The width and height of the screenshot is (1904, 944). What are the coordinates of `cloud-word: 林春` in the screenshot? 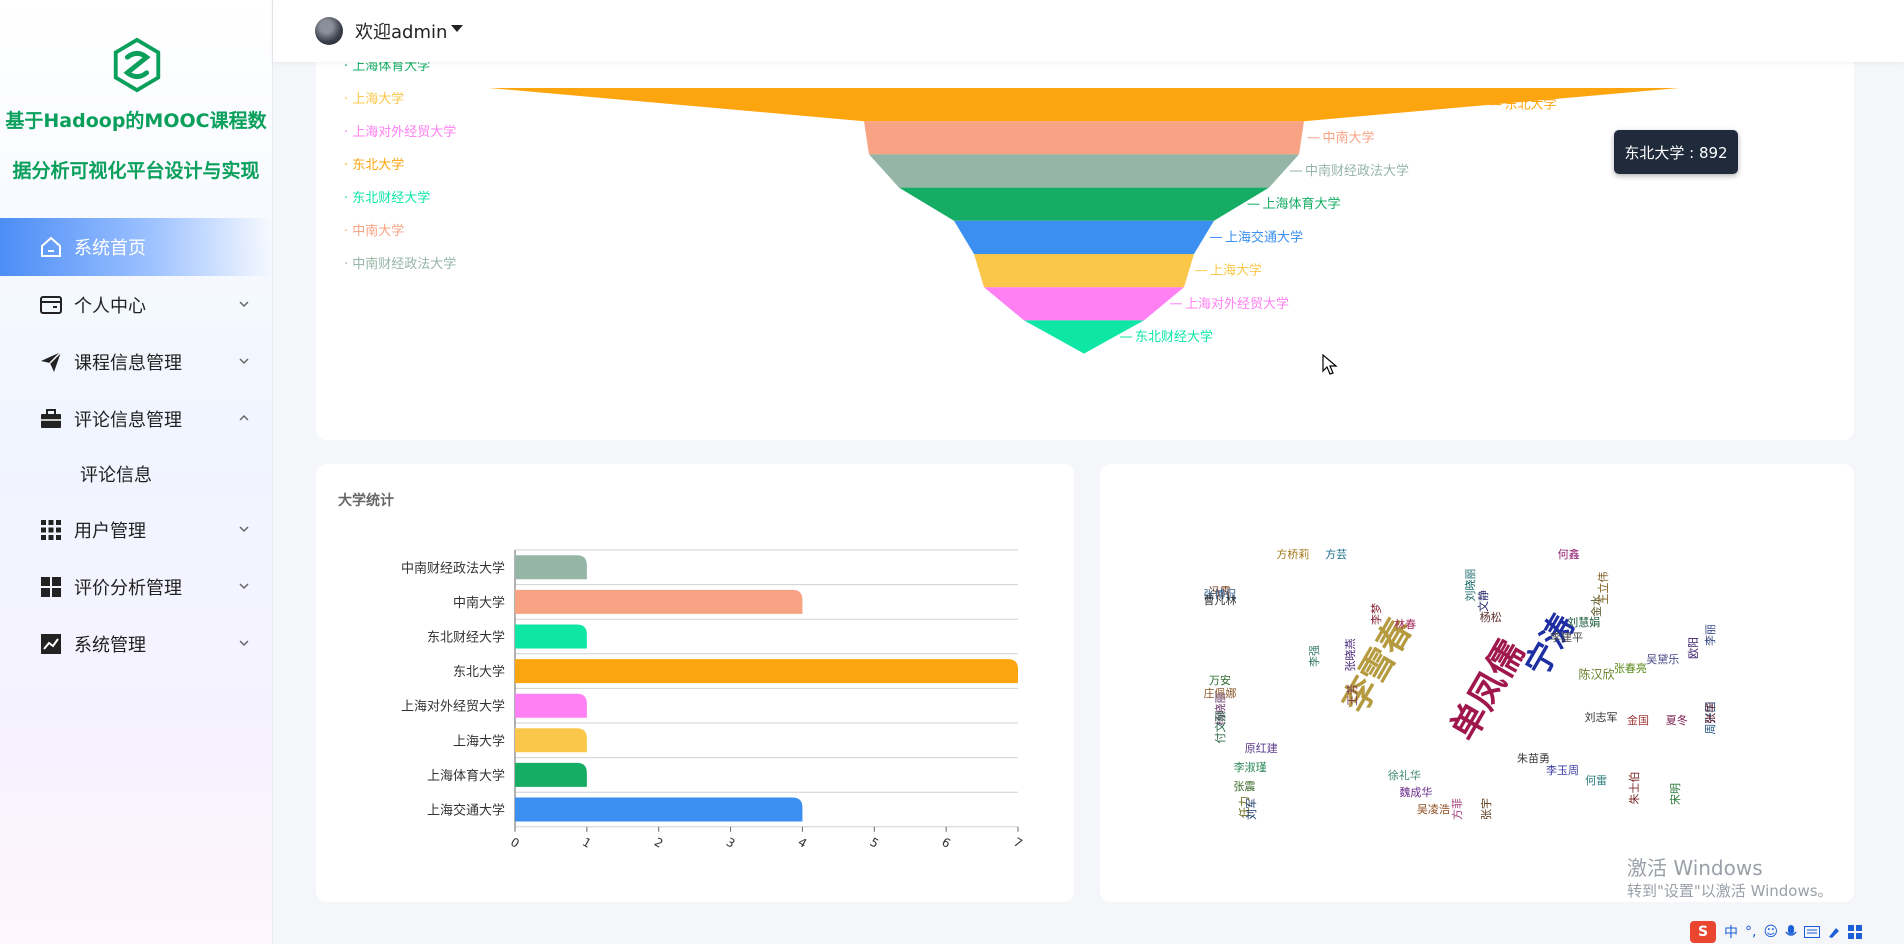 It's located at (1405, 625).